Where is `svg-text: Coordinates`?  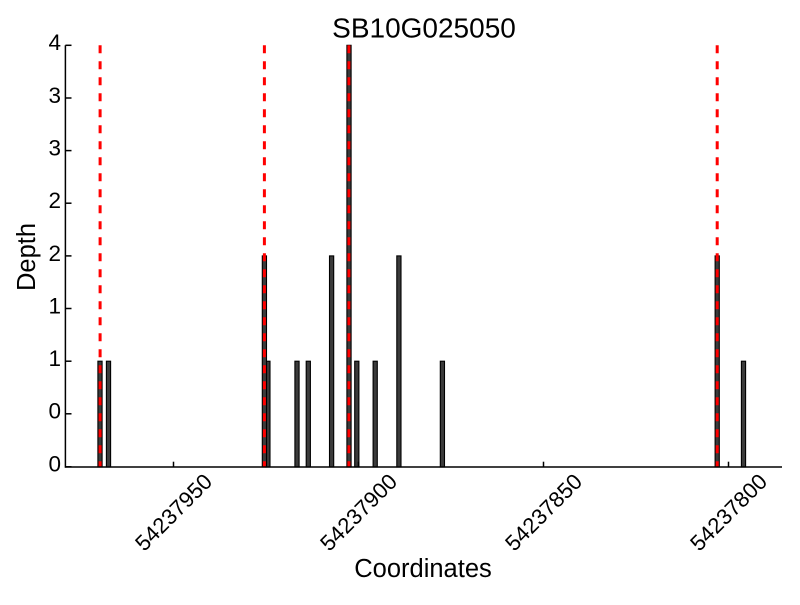 svg-text: Coordinates is located at coordinates (423, 569).